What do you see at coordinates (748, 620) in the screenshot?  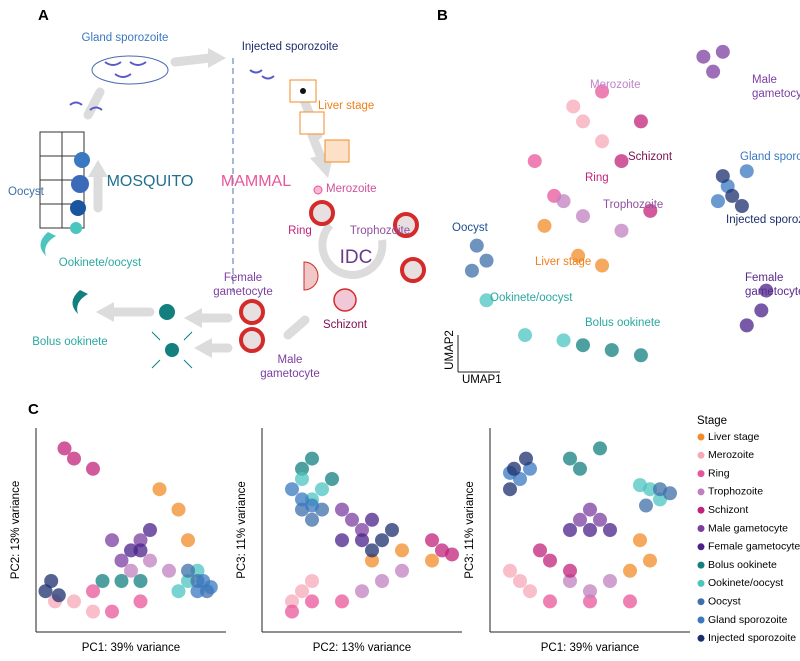 I see `legend-label: Gland sporozoite` at bounding box center [748, 620].